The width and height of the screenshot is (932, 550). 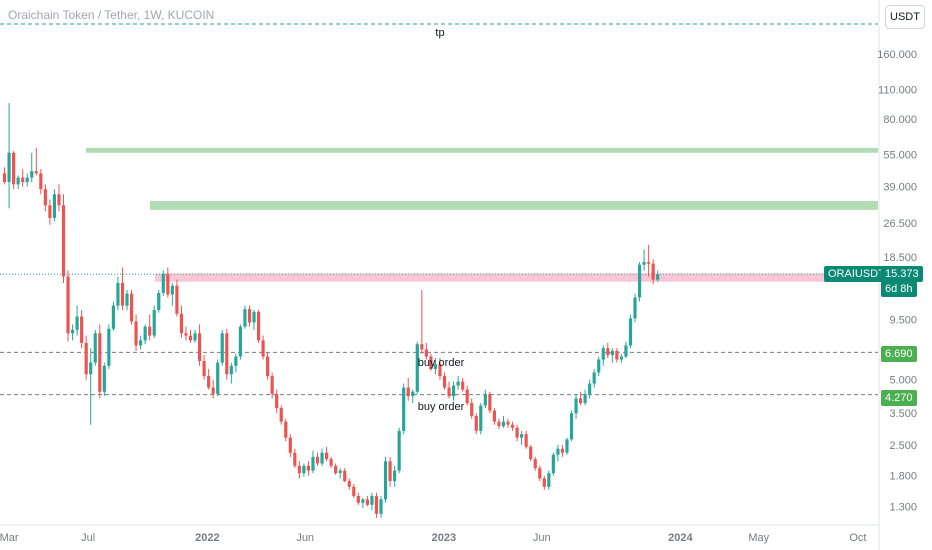 I want to click on y-tick-label: 39.000, so click(x=900, y=188).